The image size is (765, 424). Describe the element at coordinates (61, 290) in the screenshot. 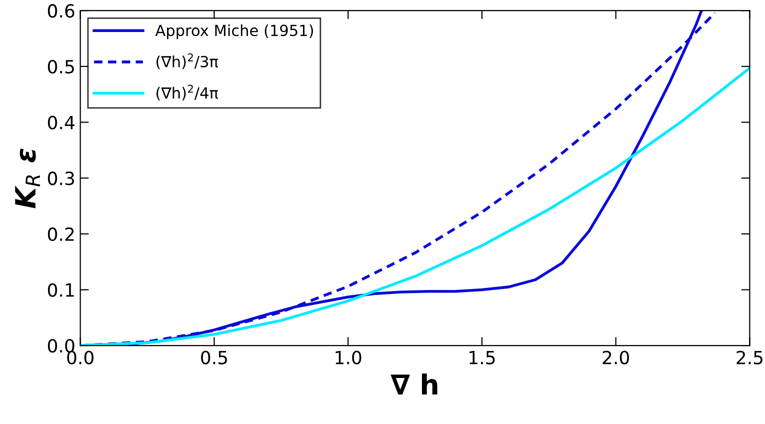

I see `y-tick-label: 0.1` at that location.